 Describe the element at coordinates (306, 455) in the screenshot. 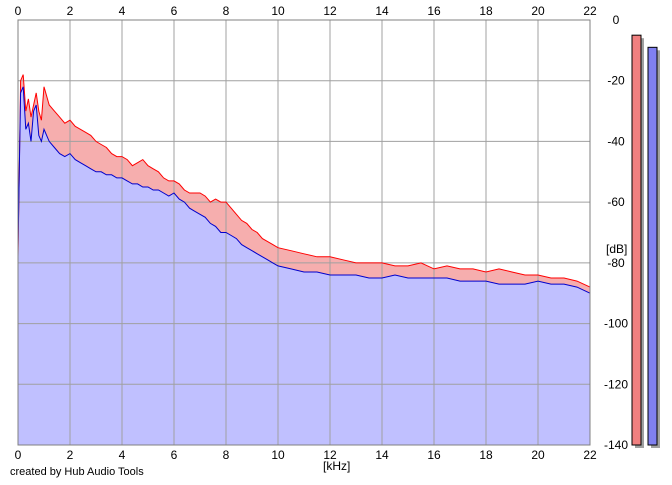

I see `x-tick-labels-bottom: 0 2 4 6 8 10 12 14 16 18 20 22` at that location.